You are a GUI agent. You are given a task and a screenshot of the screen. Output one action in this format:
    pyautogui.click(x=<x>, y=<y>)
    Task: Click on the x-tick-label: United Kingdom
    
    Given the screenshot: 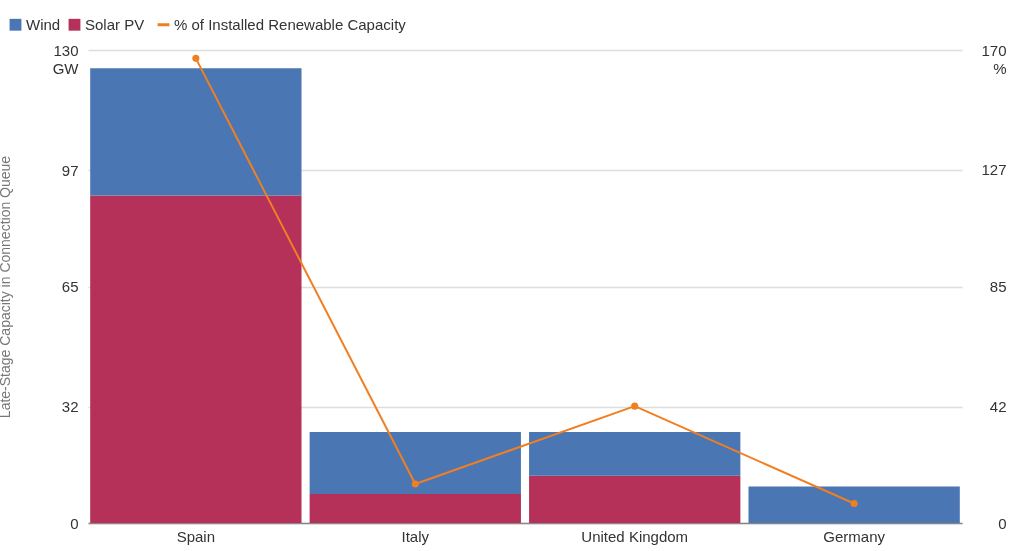 What is the action you would take?
    pyautogui.click(x=635, y=536)
    